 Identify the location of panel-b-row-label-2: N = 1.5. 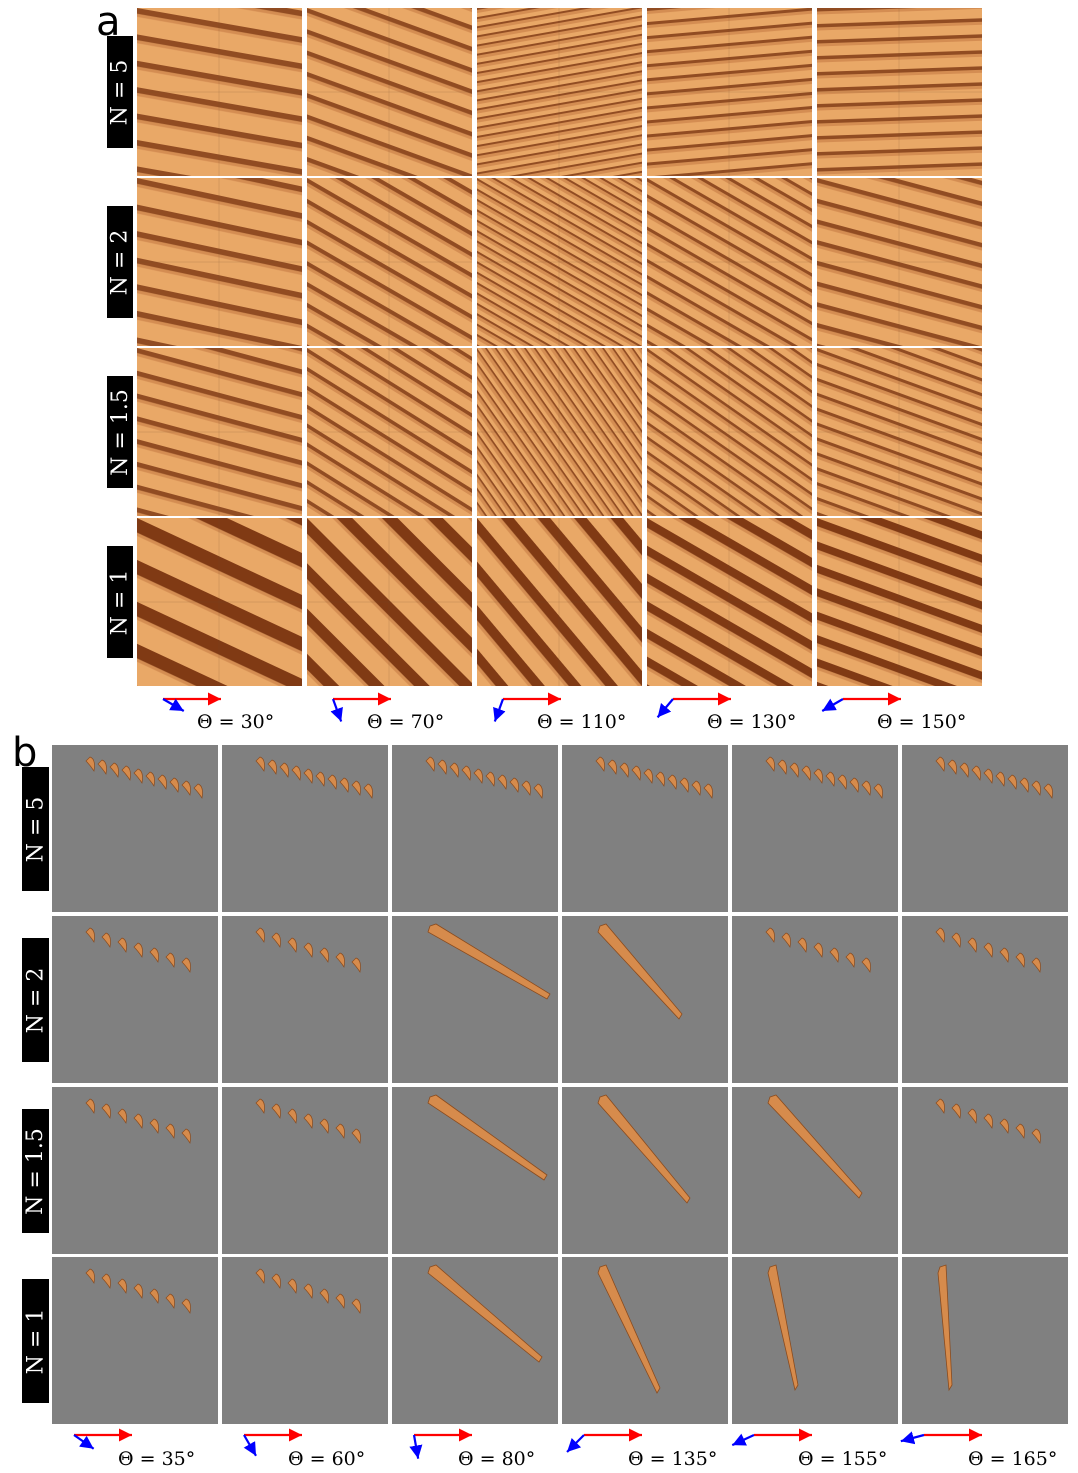
(35, 1171).